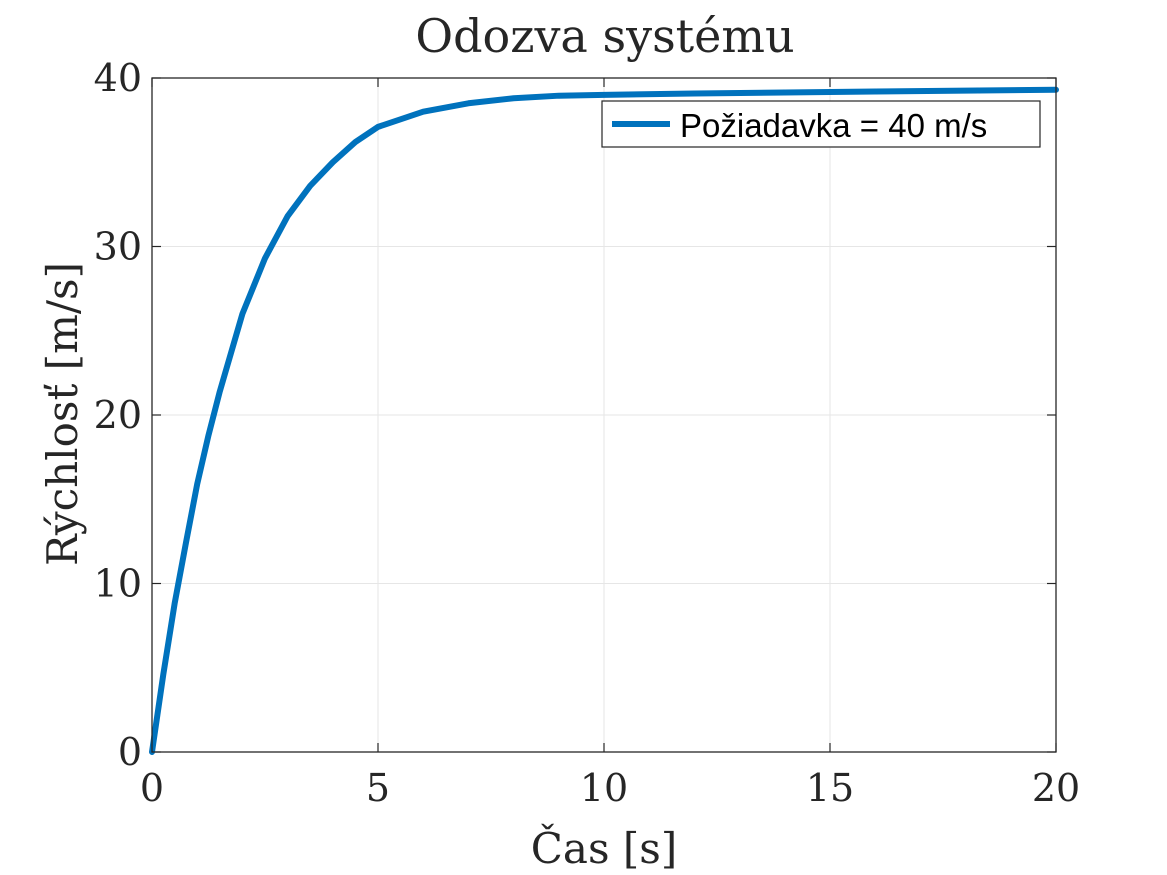 Image resolution: width=1167 pixels, height=875 pixels. I want to click on y-axis-label: Rýchlosť [m/s], so click(62, 414).